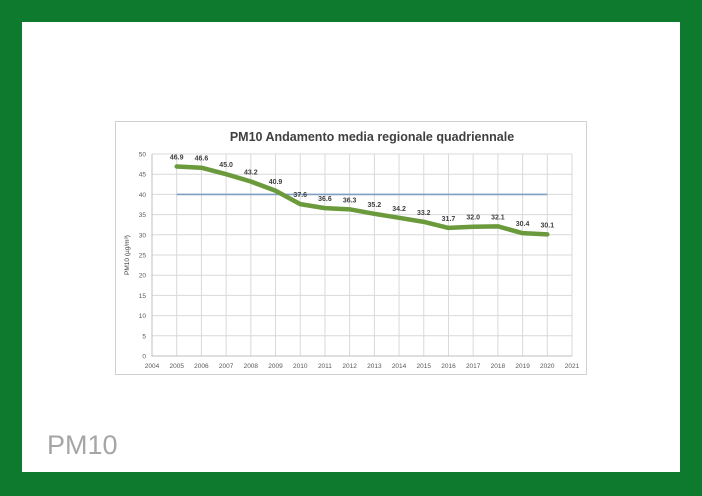  I want to click on y-axis-label: PM10 (µg/m³), so click(127, 255).